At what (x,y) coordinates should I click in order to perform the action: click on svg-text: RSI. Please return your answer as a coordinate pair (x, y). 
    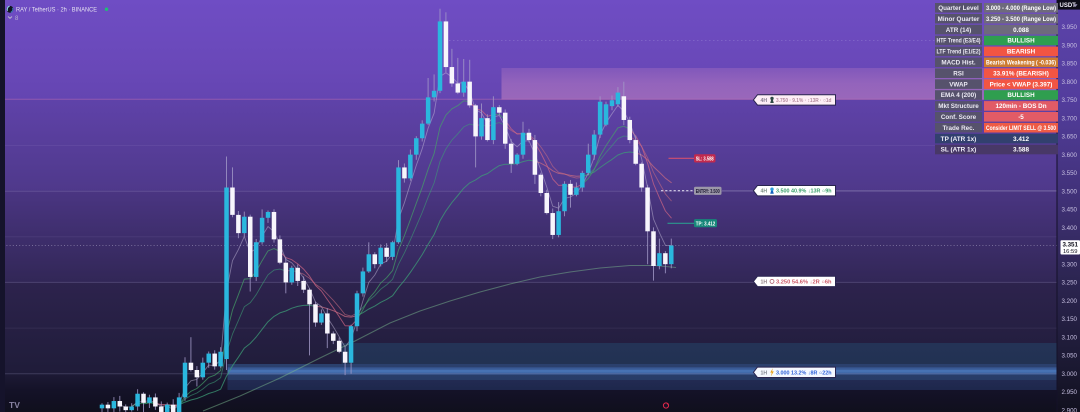
    Looking at the image, I should click on (958, 73).